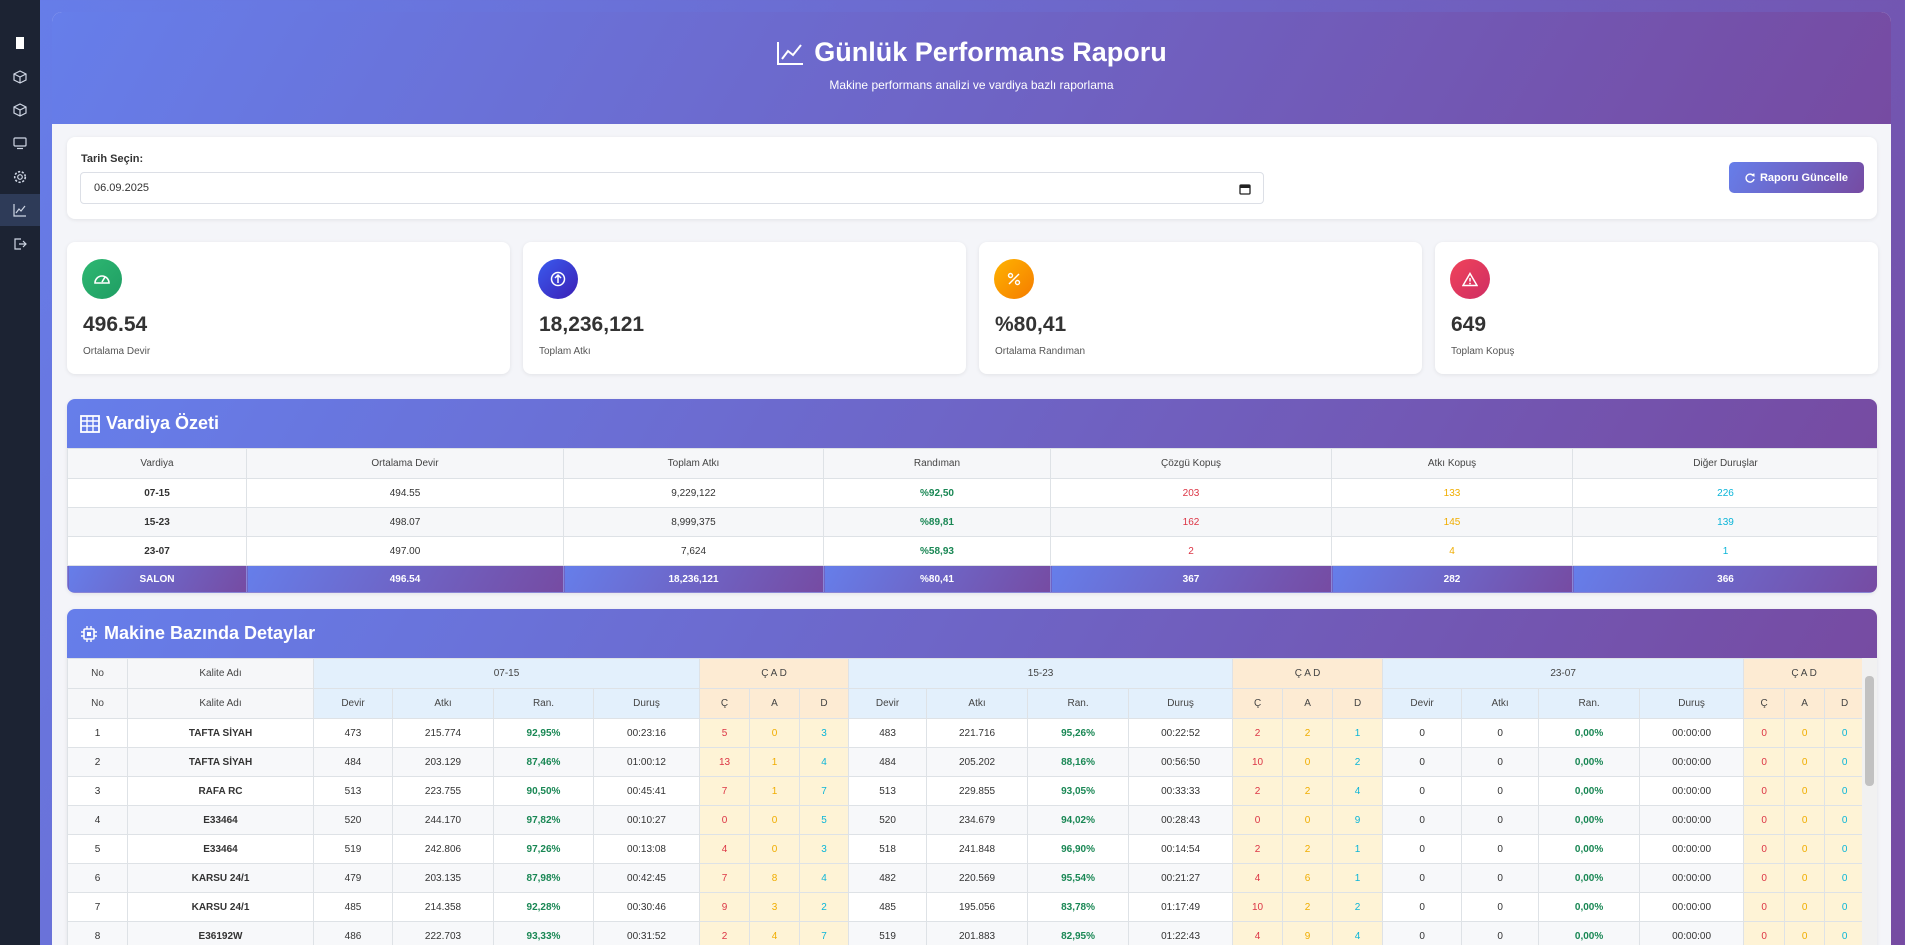 The width and height of the screenshot is (1905, 945). What do you see at coordinates (693, 463) in the screenshot?
I see `column-header: Toplam Atkı` at bounding box center [693, 463].